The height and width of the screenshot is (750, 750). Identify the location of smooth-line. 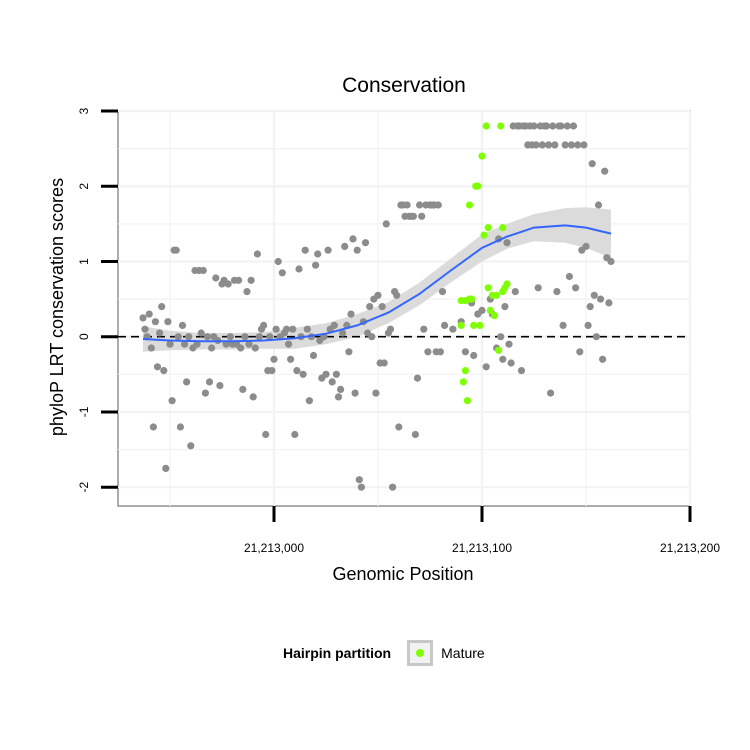
(377, 283).